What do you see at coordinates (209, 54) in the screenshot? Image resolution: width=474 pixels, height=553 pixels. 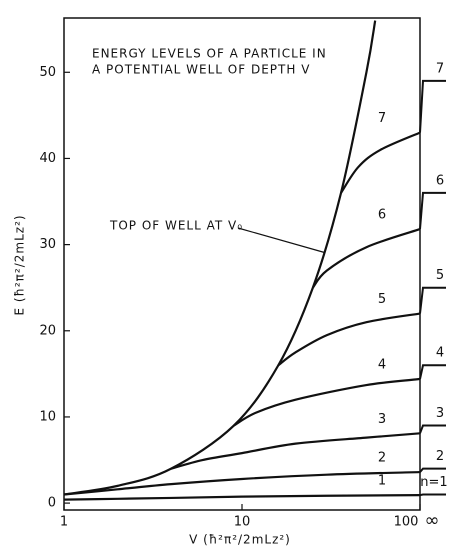 I see `chart-title: ENERGY LEVELS OF A PARTICLE IN` at bounding box center [209, 54].